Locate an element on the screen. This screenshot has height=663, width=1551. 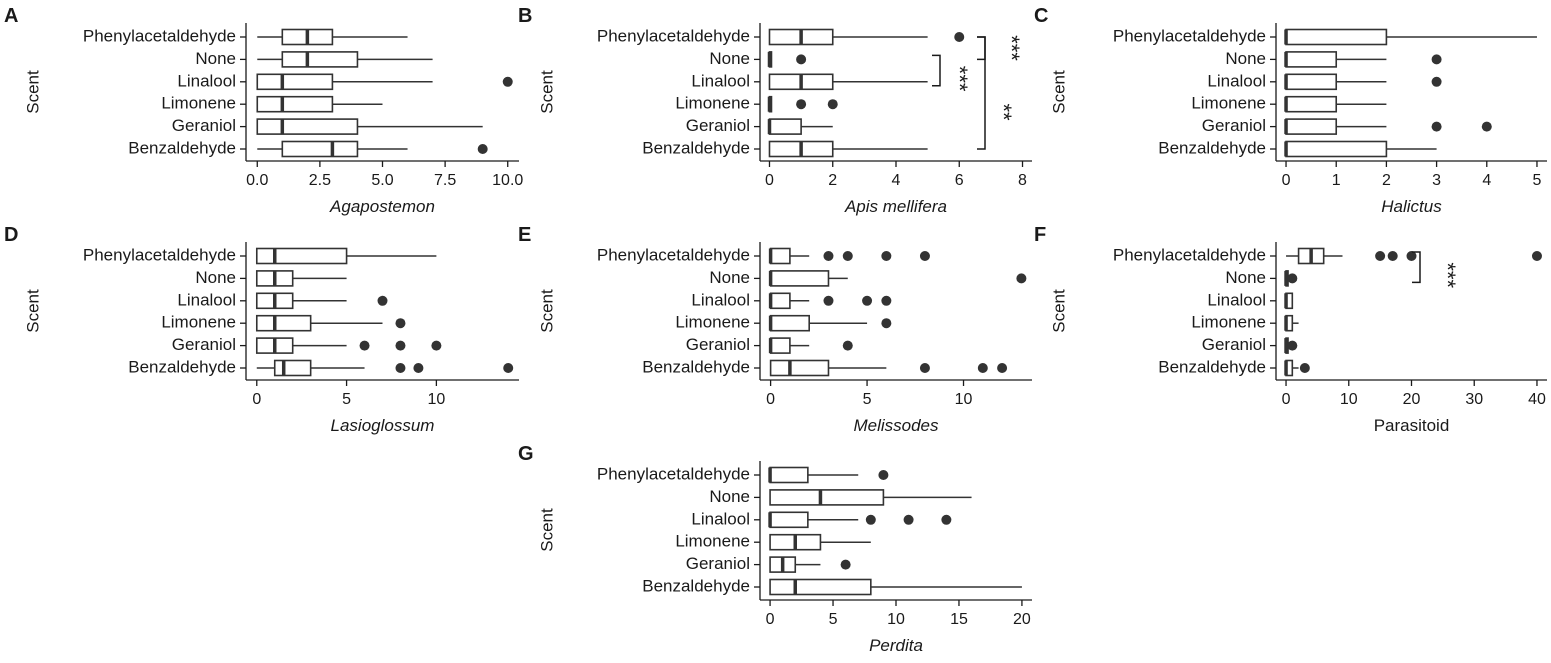
x-tick-label: 40 is located at coordinates (1537, 399).